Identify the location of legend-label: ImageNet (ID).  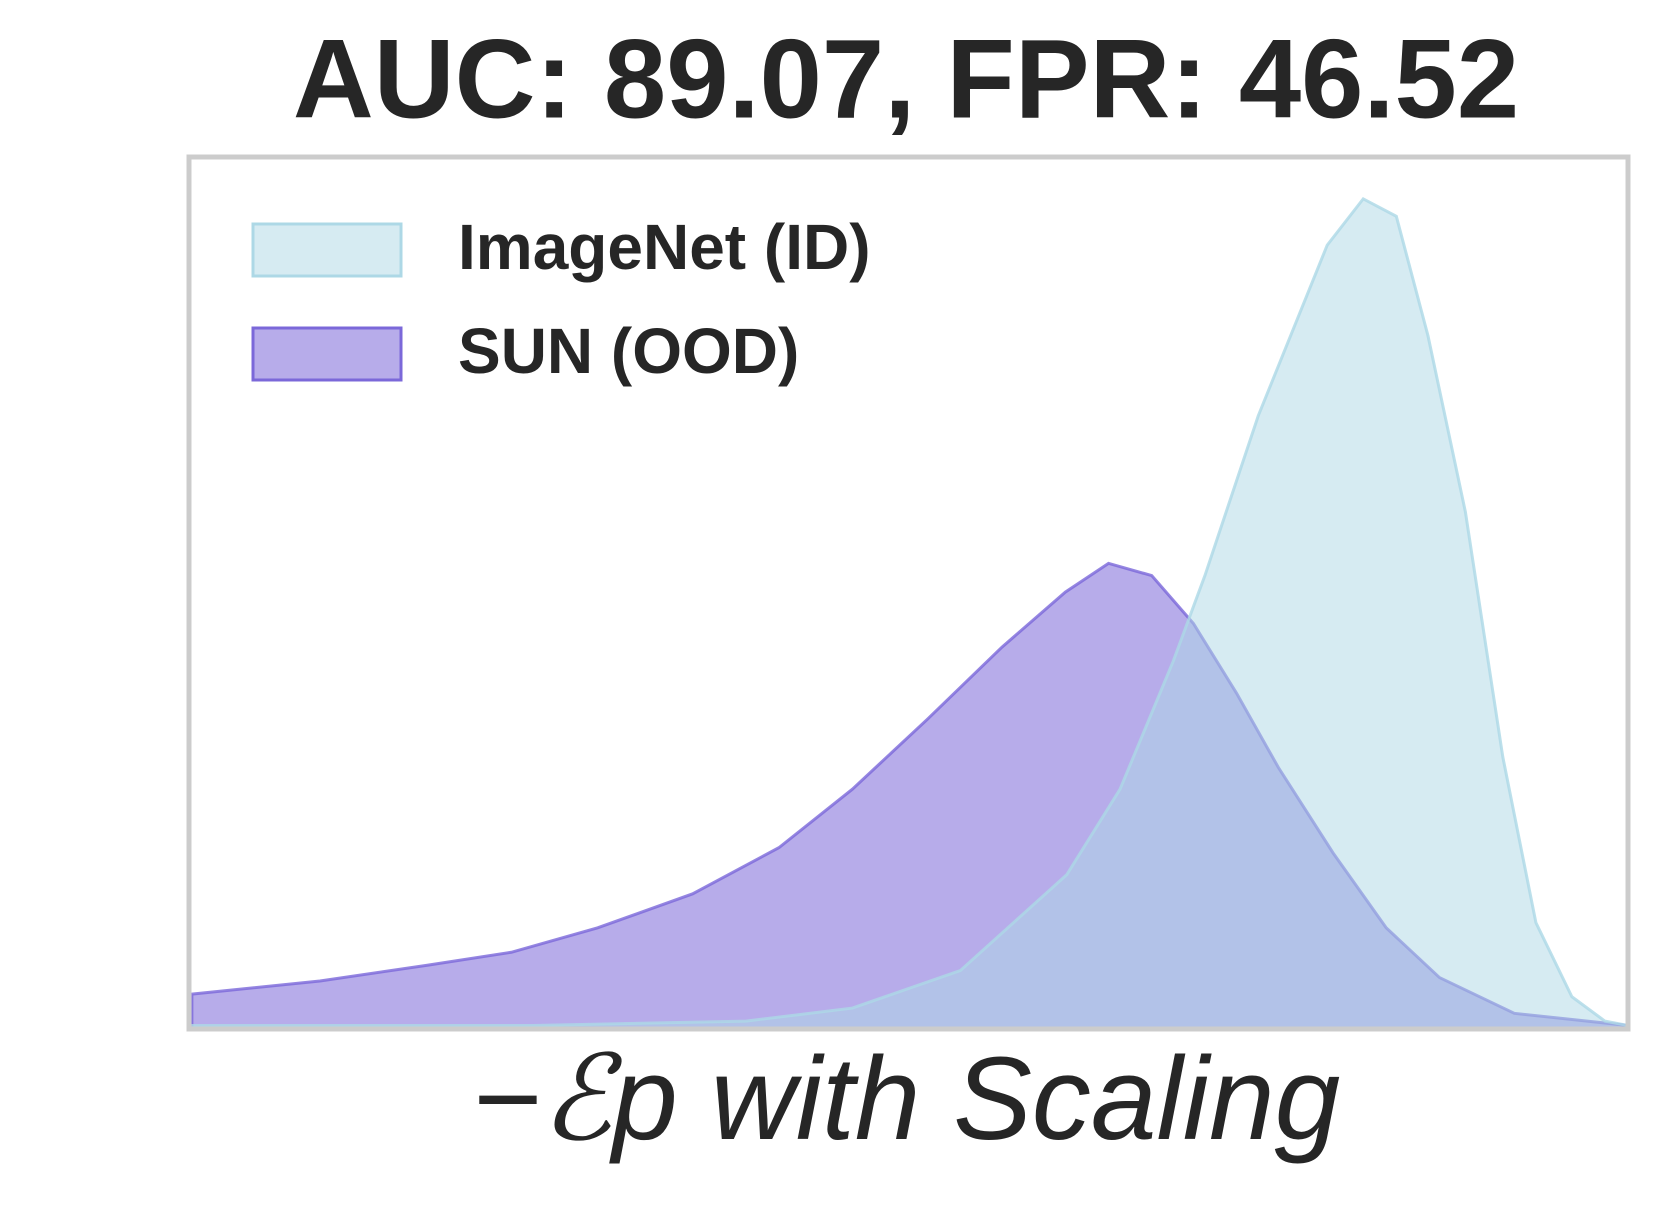
(664, 247).